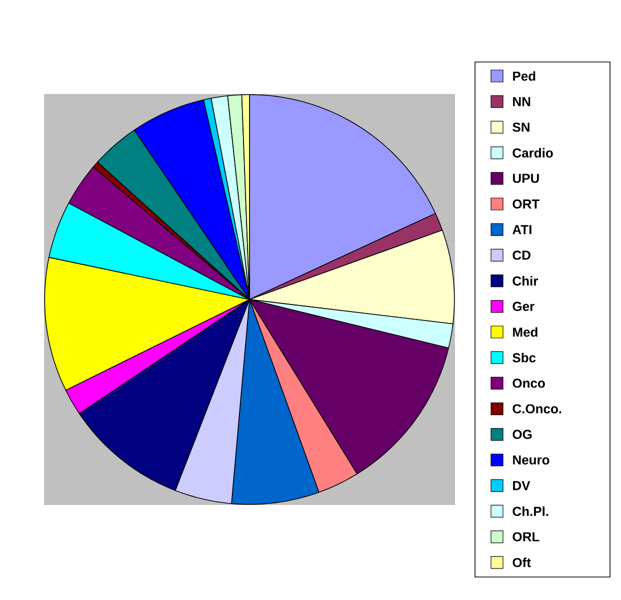  Describe the element at coordinates (526, 204) in the screenshot. I see `legend-label: ORT` at that location.